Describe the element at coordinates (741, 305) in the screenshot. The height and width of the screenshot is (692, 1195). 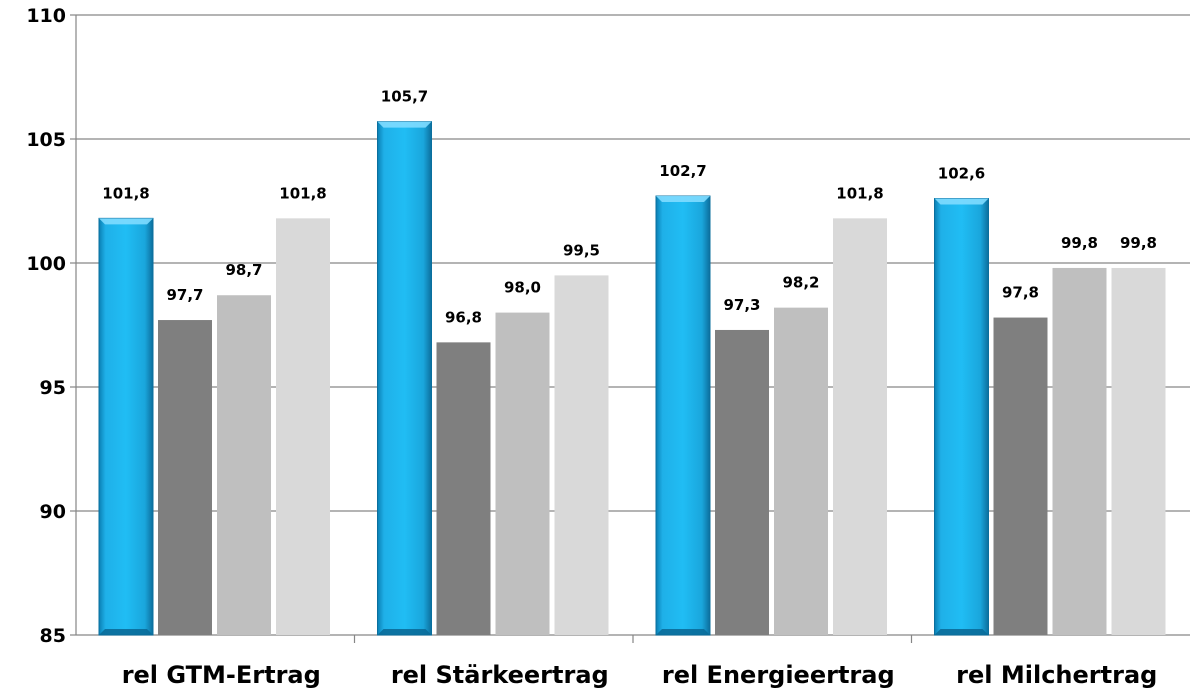
I see `data-label: 97,3` at that location.